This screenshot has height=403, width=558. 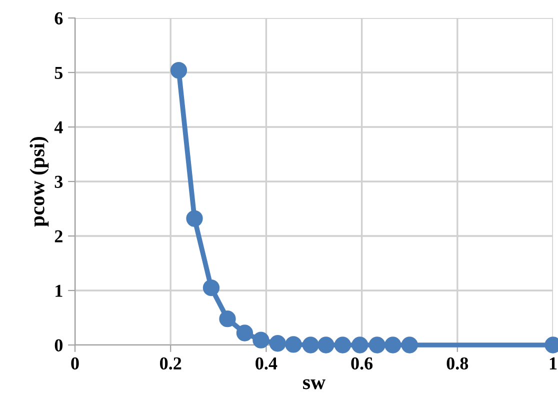 What do you see at coordinates (58, 18) in the screenshot?
I see `y-tick-label: 6` at bounding box center [58, 18].